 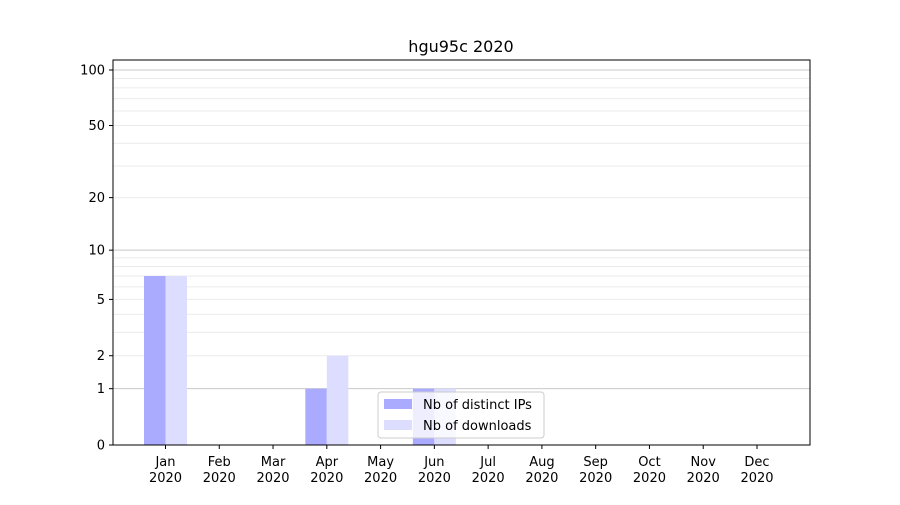 What do you see at coordinates (380, 462) in the screenshot?
I see `x-tick-label: May` at bounding box center [380, 462].